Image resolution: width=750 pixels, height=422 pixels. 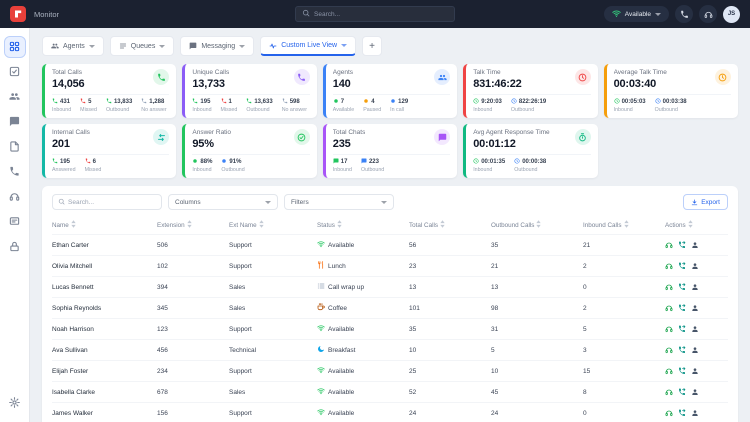 What do you see at coordinates (162, 413) in the screenshot?
I see `extension: 156` at bounding box center [162, 413].